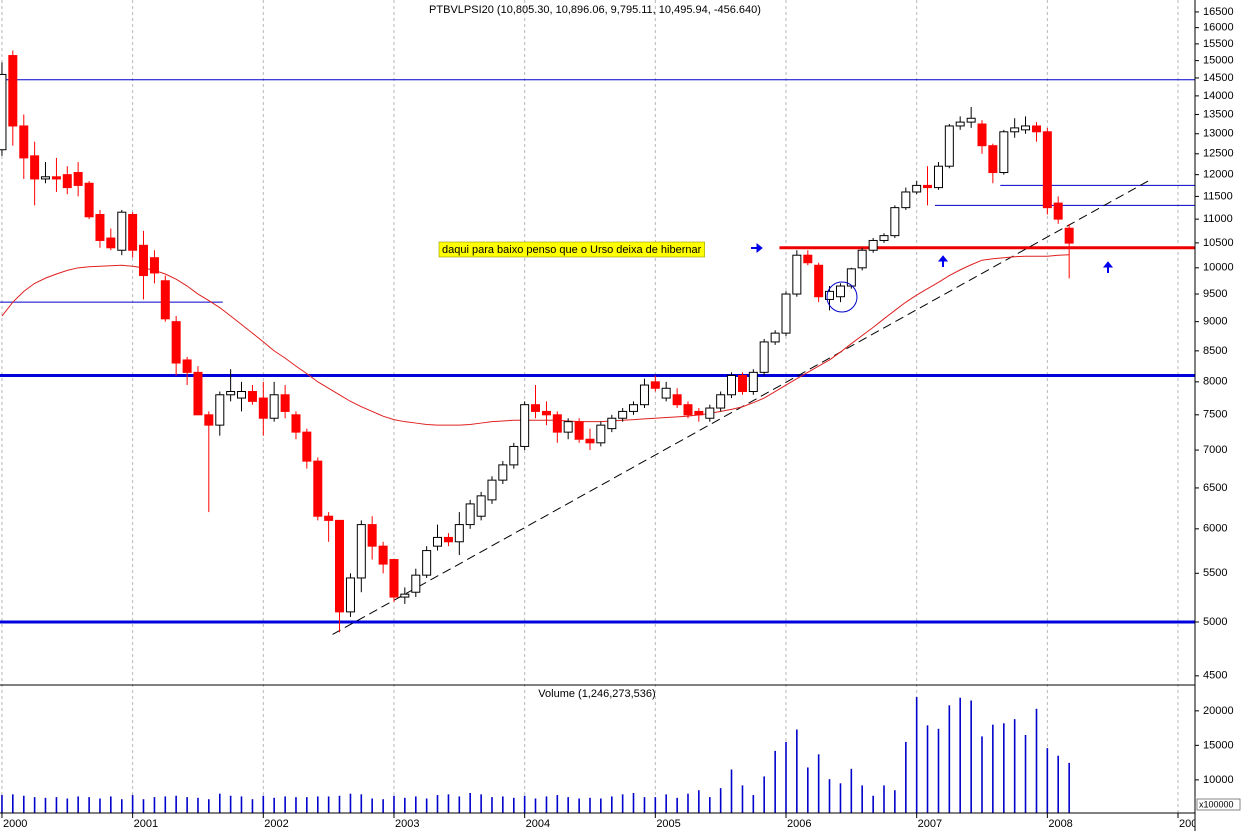 The image size is (1242, 831). What do you see at coordinates (1215, 529) in the screenshot?
I see `y-tick-label: 6000` at bounding box center [1215, 529].